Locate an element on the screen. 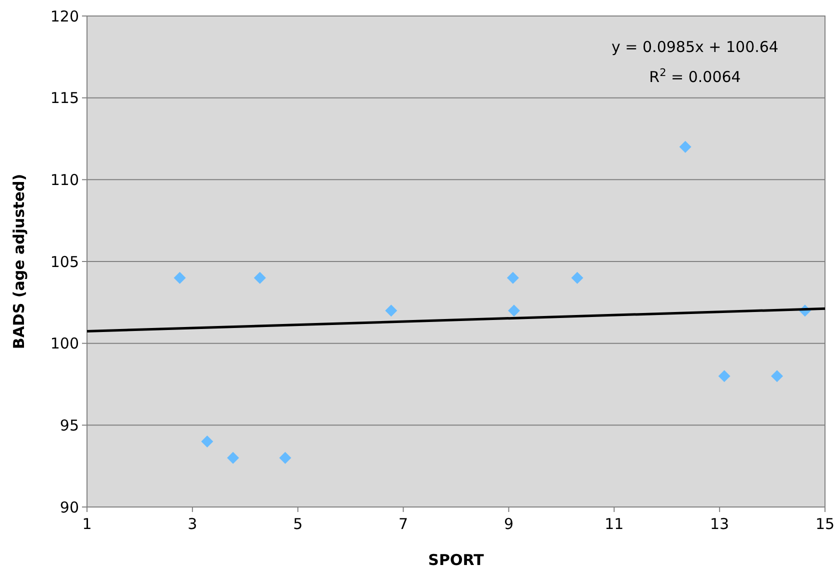  y-tick-label: 105 is located at coordinates (64, 261).